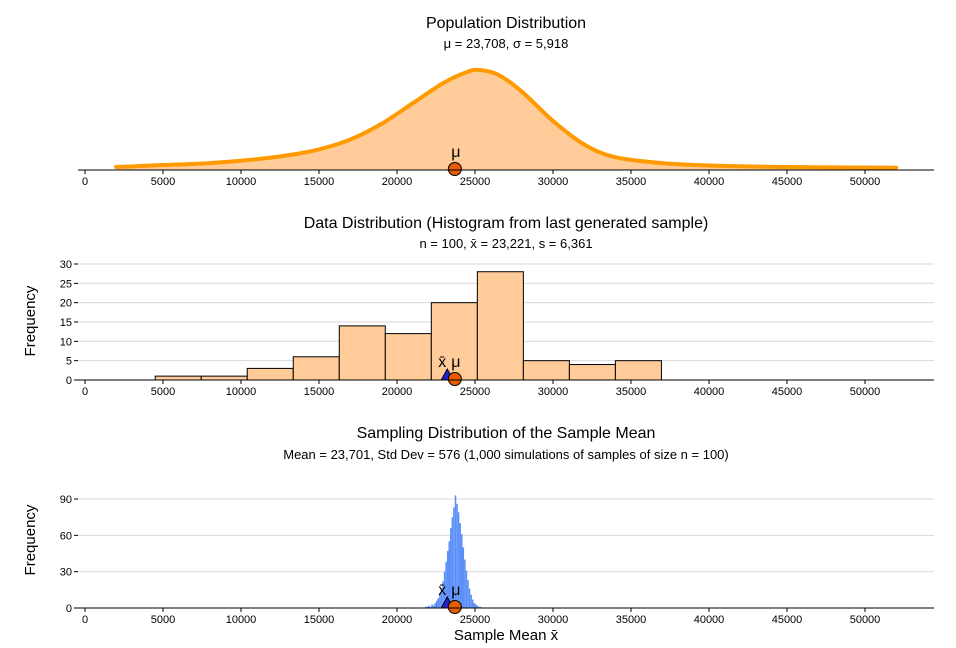 Image resolution: width=956 pixels, height=648 pixels. I want to click on sampling-mu-label: μ, so click(455, 590).